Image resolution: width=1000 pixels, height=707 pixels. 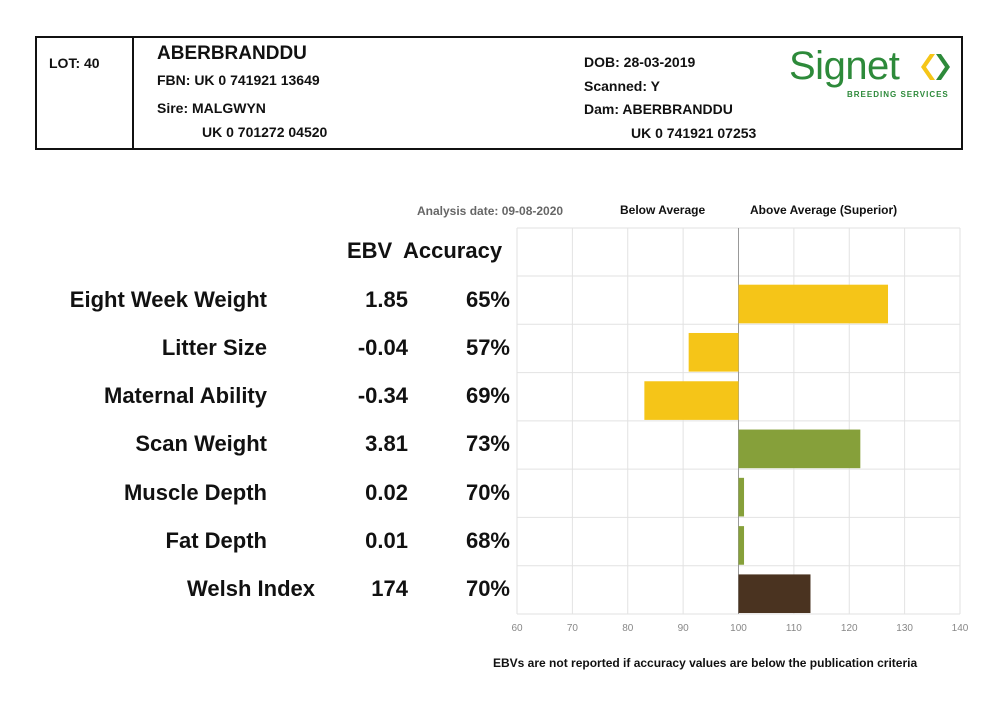 I want to click on animal-name: ABERBRANDDU, so click(x=232, y=53).